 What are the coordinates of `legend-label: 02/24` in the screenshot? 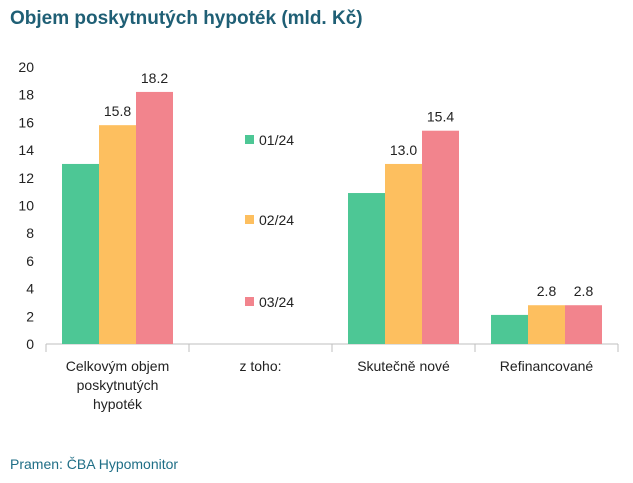 It's located at (276, 220).